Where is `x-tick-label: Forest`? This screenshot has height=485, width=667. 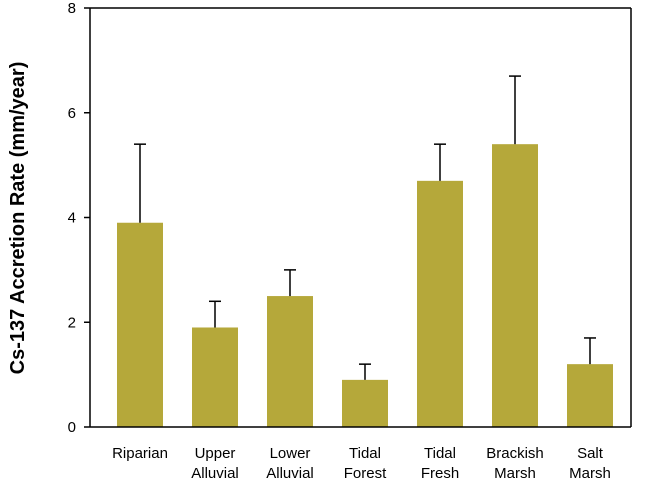 x-tick-label: Forest is located at coordinates (365, 473).